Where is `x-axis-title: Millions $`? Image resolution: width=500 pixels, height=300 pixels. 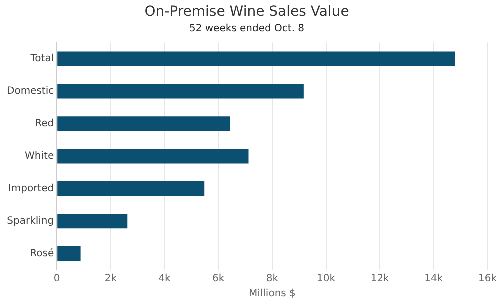
x-axis-title: Millions $ is located at coordinates (272, 294).